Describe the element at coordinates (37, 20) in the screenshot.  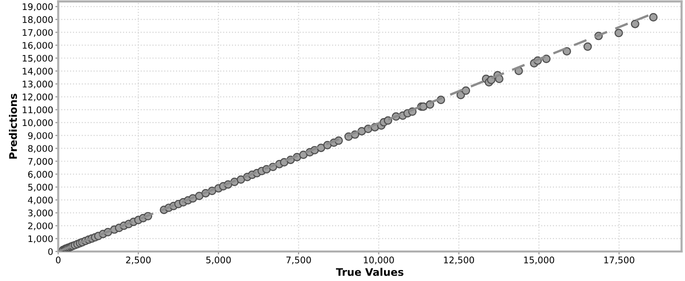
I see `y-tick-label: 18,000` at that location.